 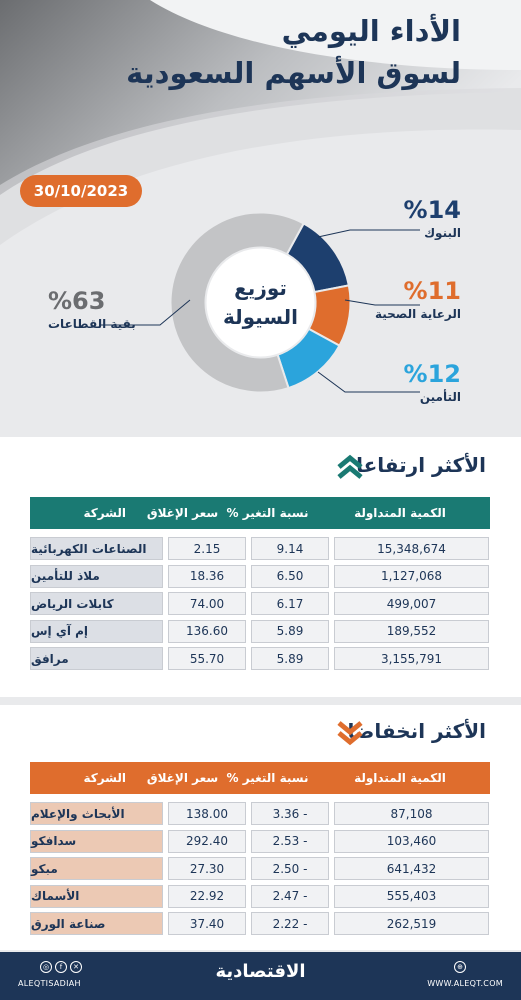 I want to click on table-row: الصناعات الكهربائية 2.15 9.14 15,348,674, so click(x=260, y=548).